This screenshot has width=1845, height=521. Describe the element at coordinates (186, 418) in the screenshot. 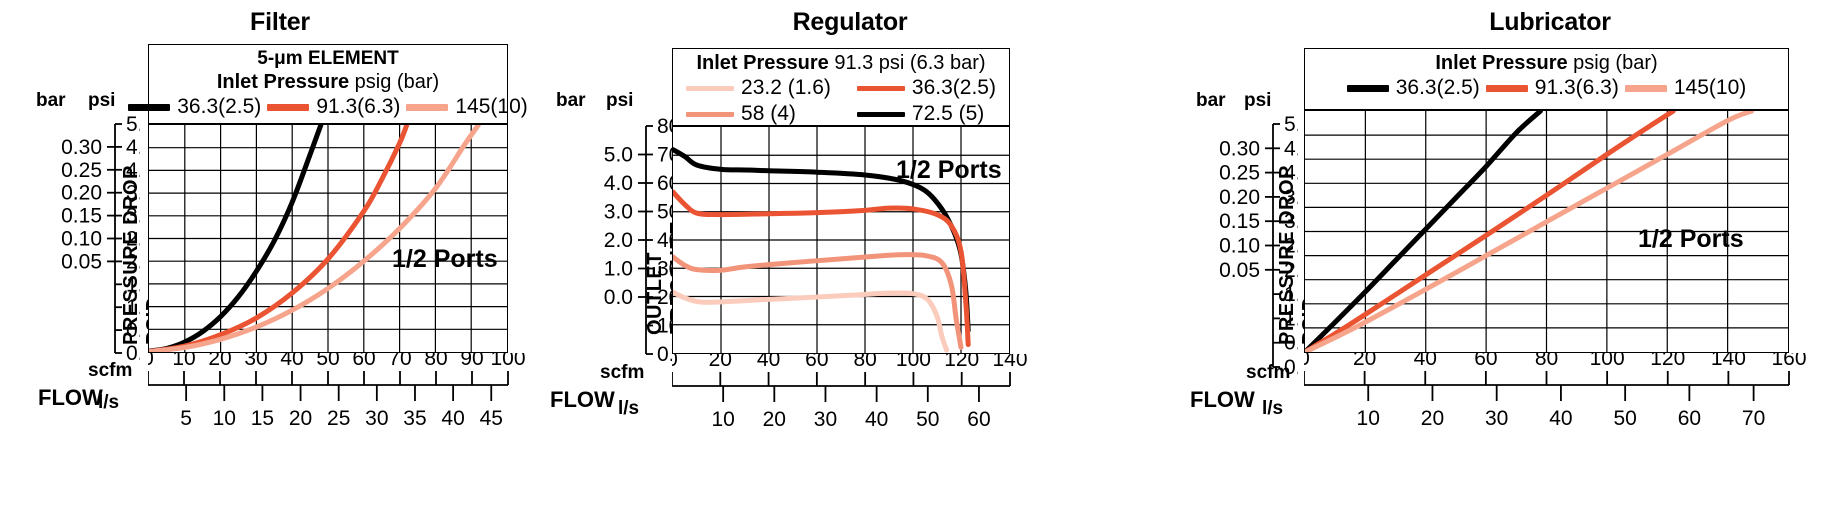

I see `svg-text: 5` at that location.